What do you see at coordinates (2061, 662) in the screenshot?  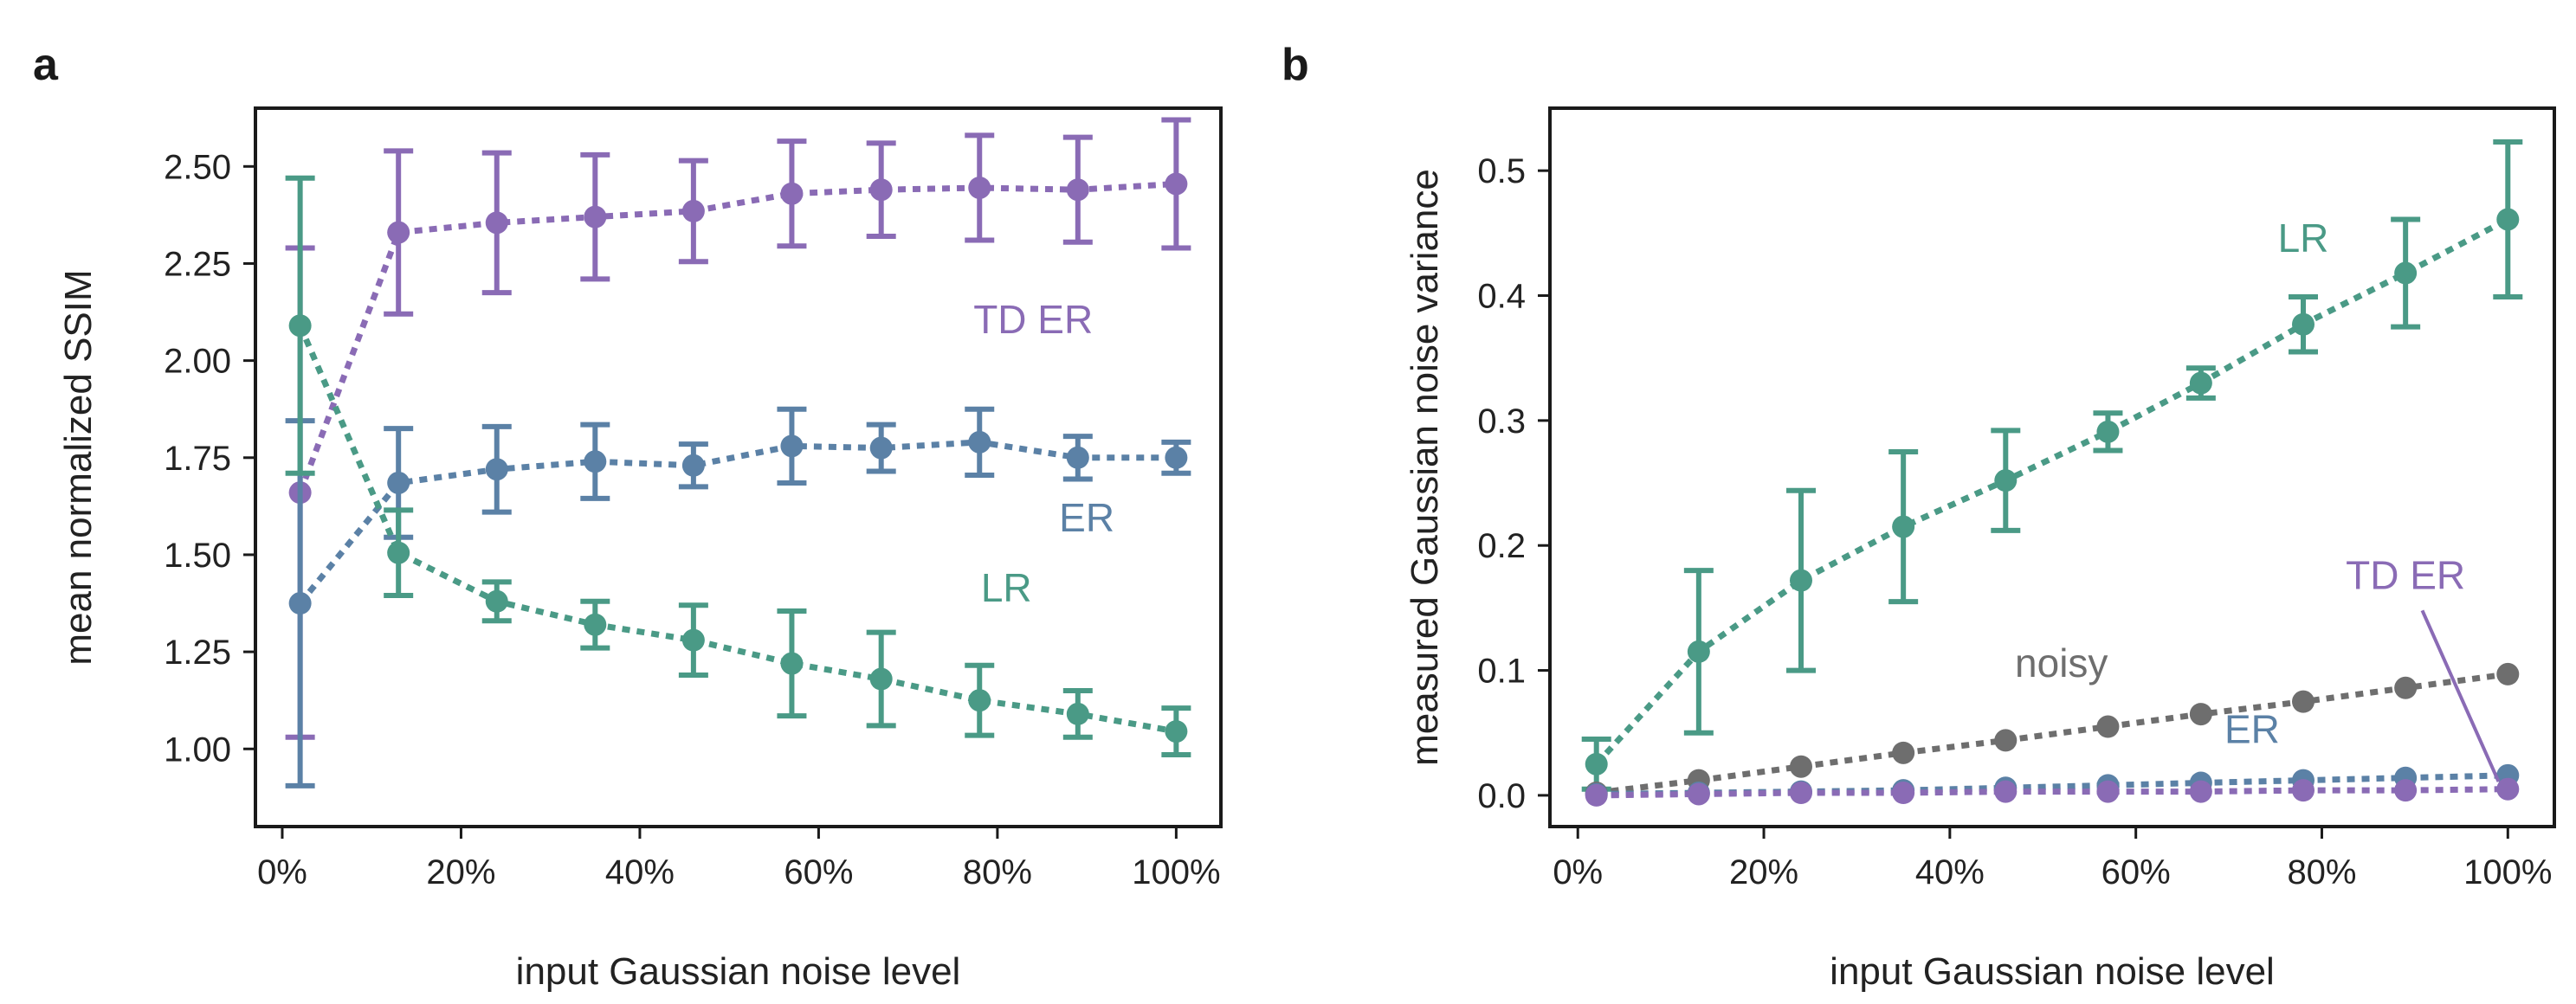 I see `series-label: noisy` at bounding box center [2061, 662].